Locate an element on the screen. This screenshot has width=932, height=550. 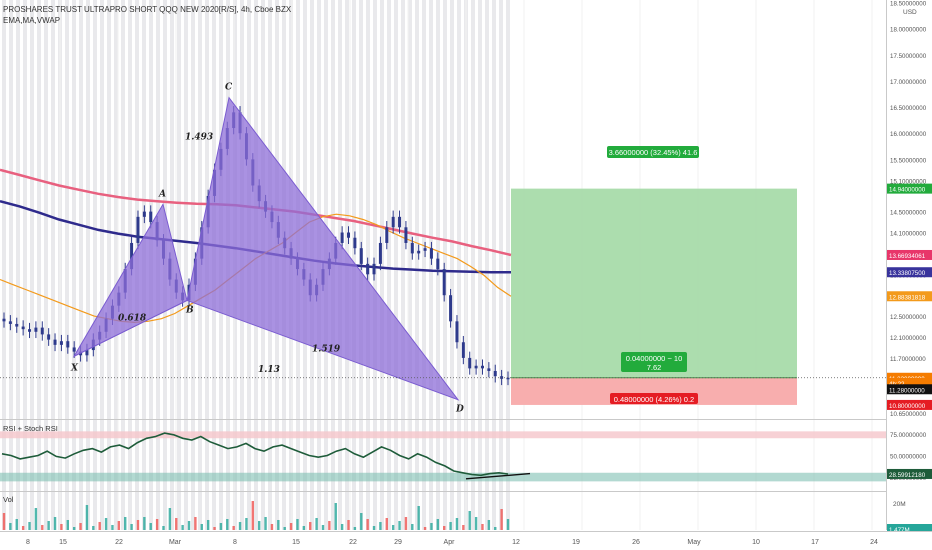
entry-label-text: 7.62 is located at coordinates (654, 367).